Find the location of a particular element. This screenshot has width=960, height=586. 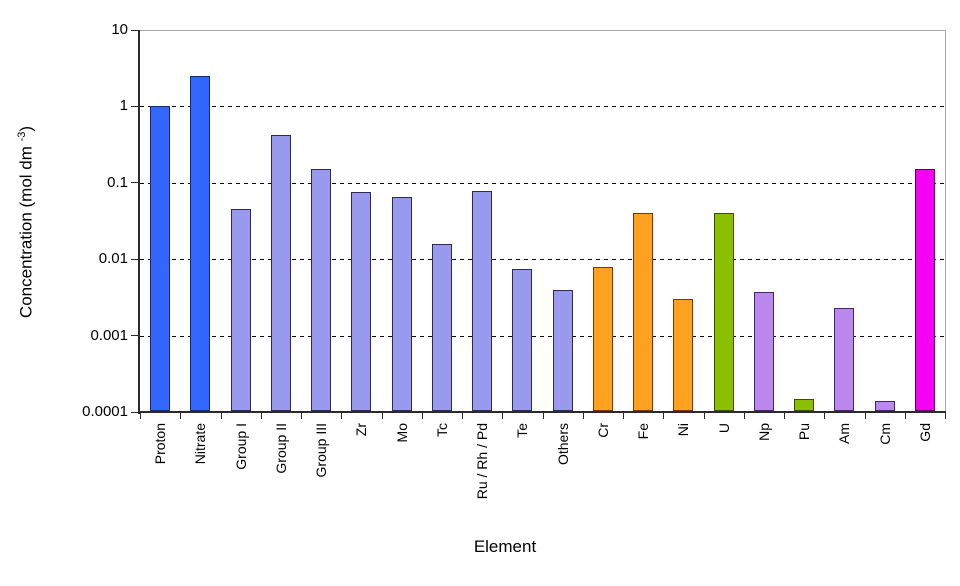

y-tick-label: 1 is located at coordinates (123, 106).